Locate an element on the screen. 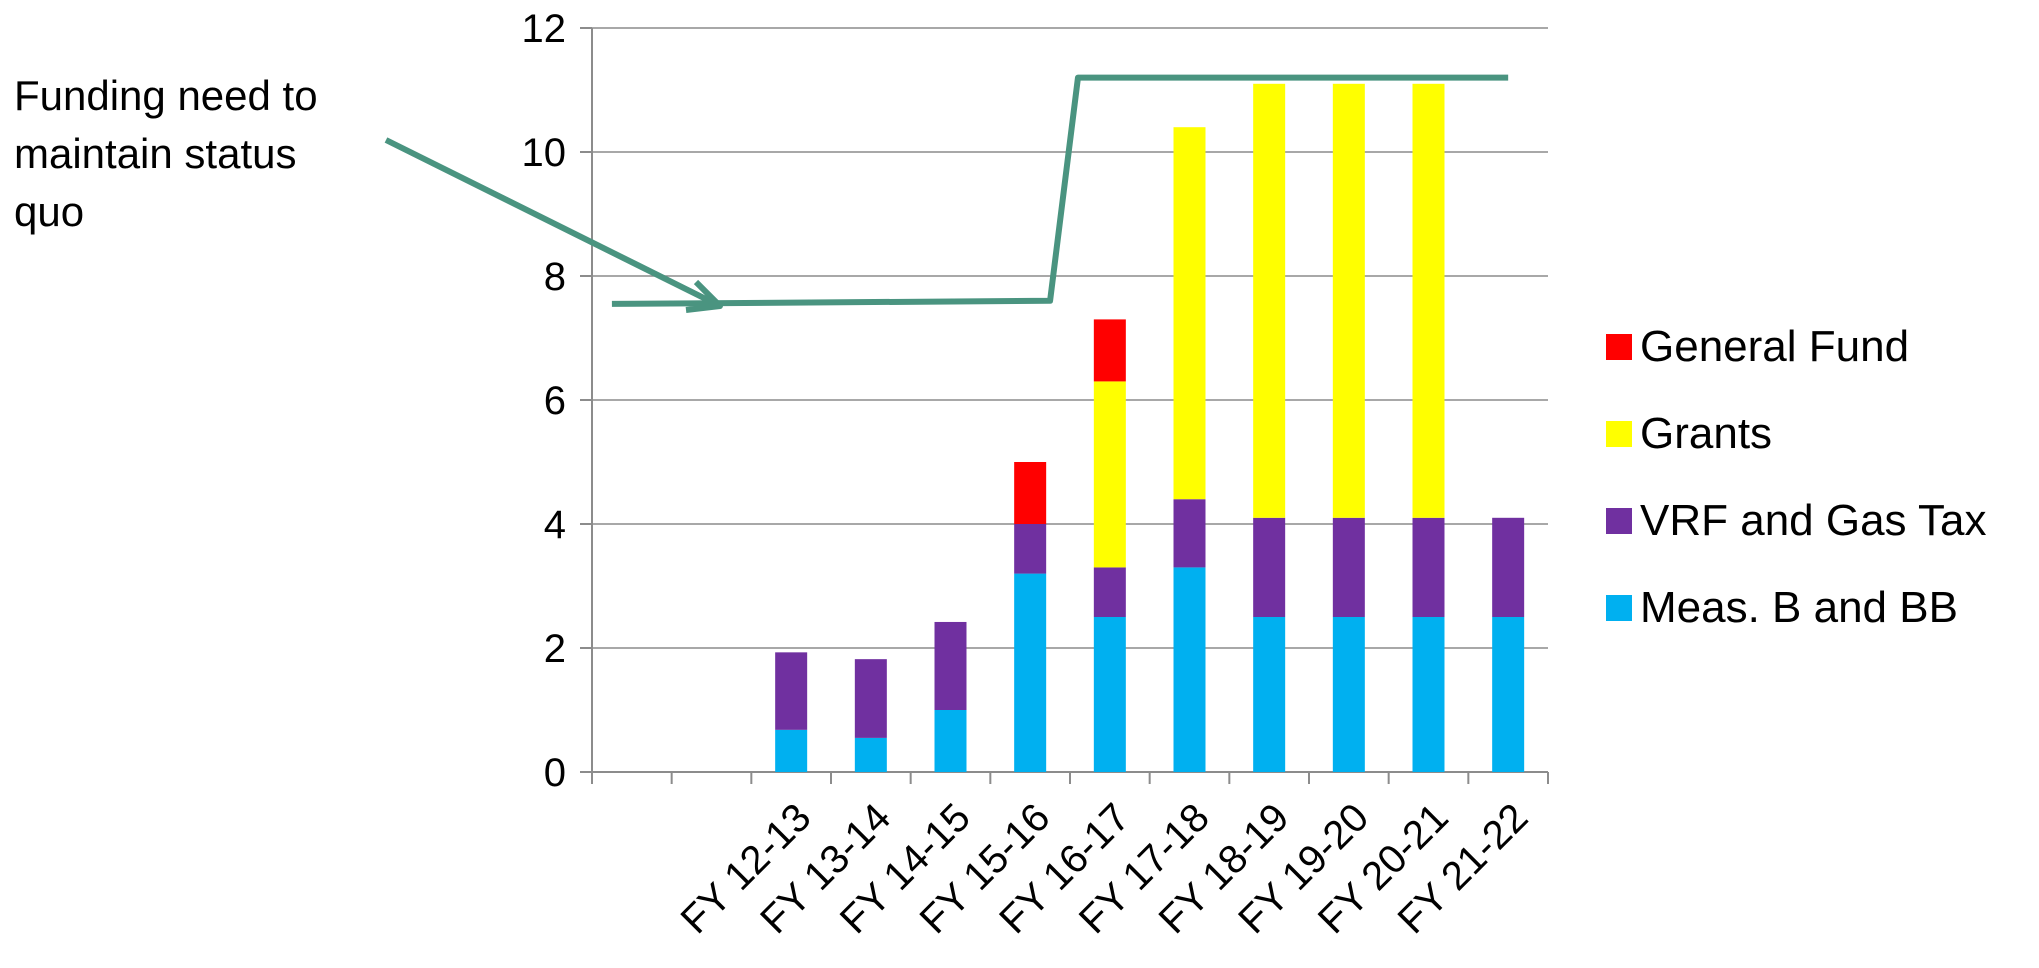 Image resolution: width=2039 pixels, height=968 pixels. bar-FY 12-13-VRF and Gas Tax is located at coordinates (791, 691).